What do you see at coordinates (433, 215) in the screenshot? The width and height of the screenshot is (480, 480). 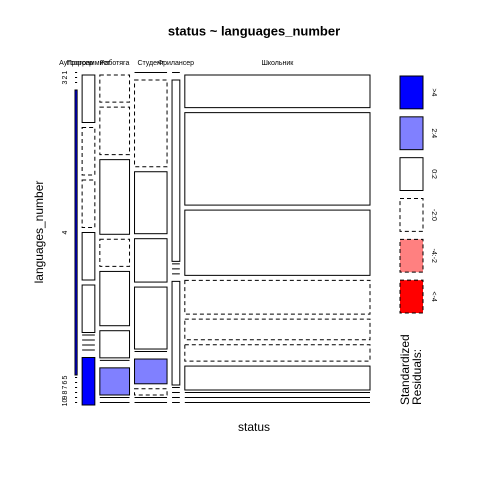 I see `legend-label: -2:0` at bounding box center [433, 215].